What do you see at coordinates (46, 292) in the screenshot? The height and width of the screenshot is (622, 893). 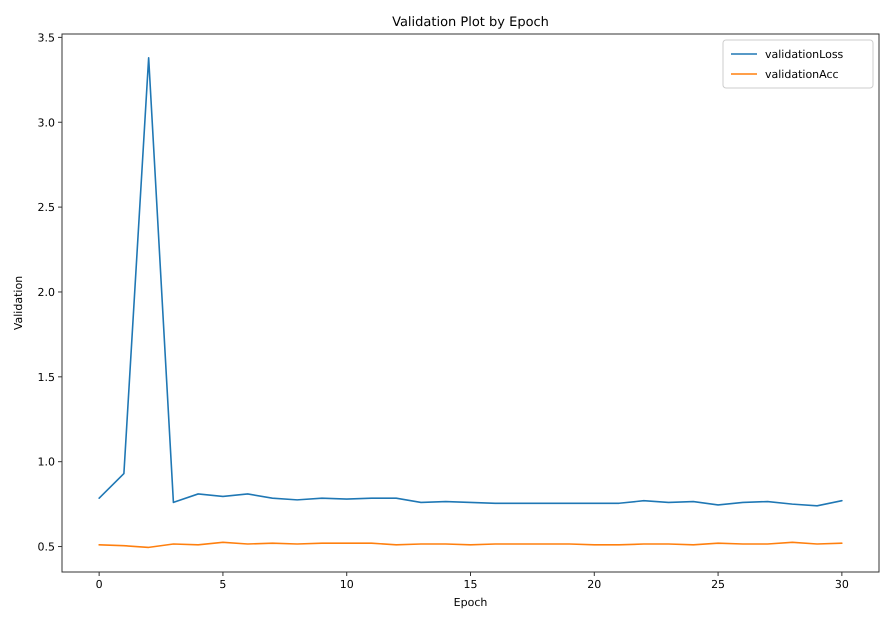 I see `y-tick-label: 2.0` at bounding box center [46, 292].